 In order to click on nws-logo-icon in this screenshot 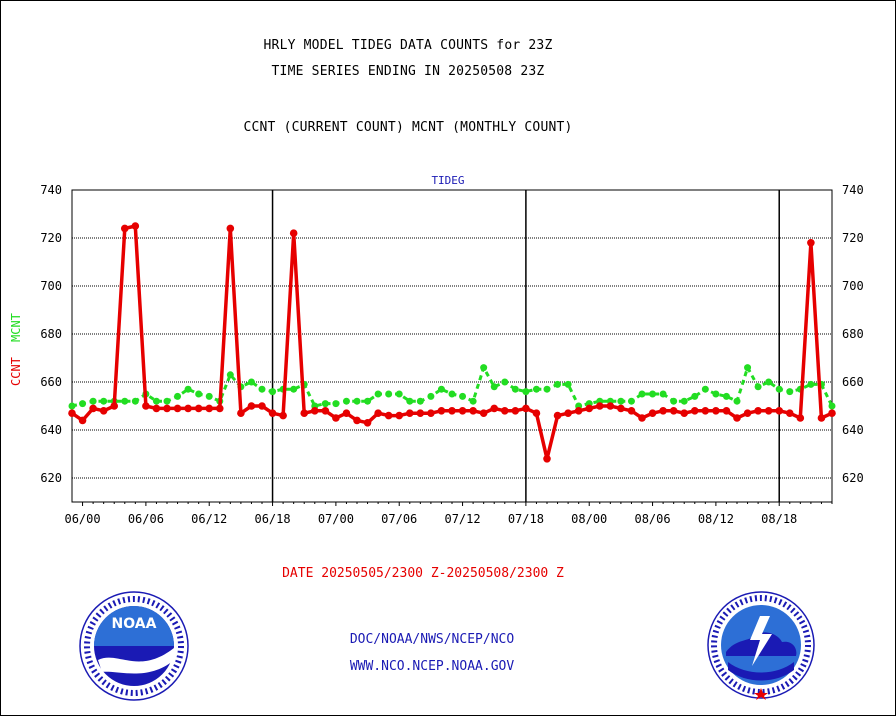, I will do `click(761, 645)`.